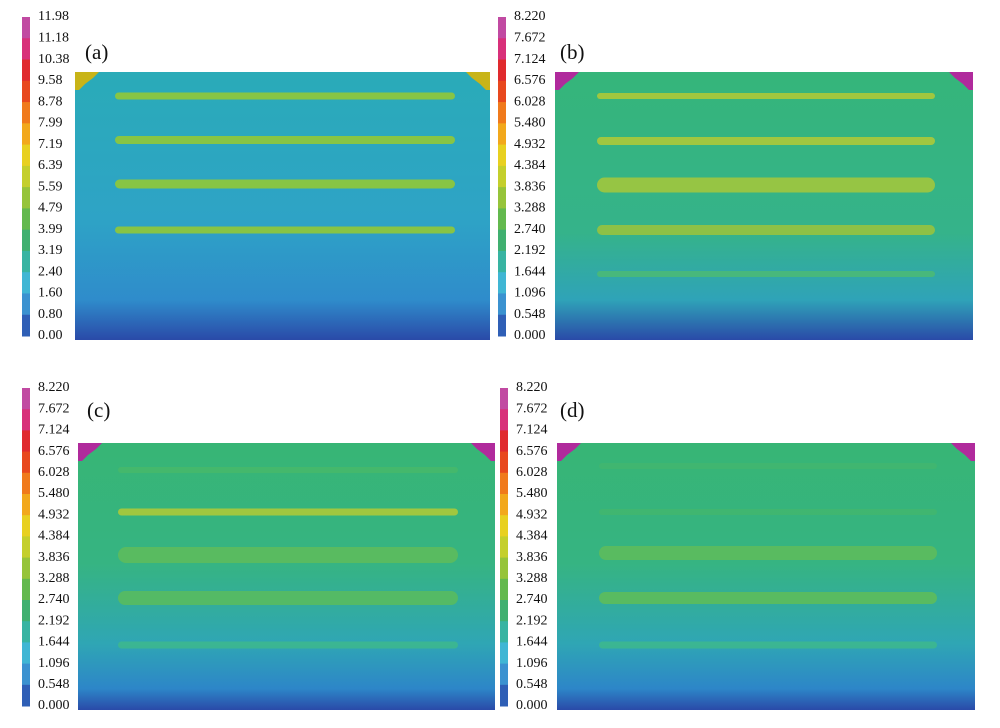 This screenshot has width=1000, height=728. Describe the element at coordinates (50, 144) in the screenshot. I see `colorbar-tick-label: 7.19` at that location.